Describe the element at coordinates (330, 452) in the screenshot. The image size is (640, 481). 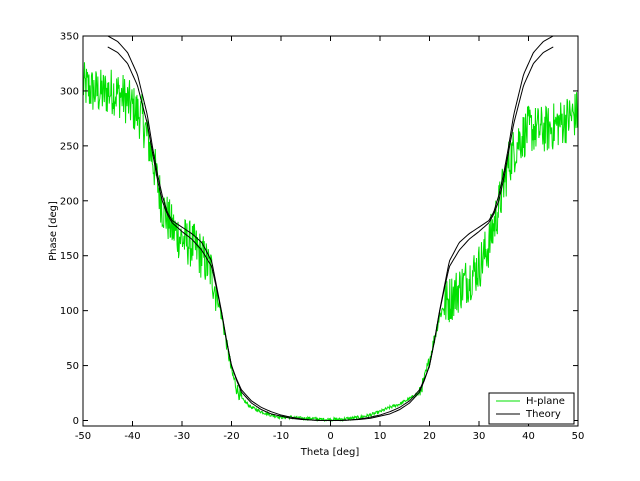
I see `x-axis-label: Theta [deg]` at that location.